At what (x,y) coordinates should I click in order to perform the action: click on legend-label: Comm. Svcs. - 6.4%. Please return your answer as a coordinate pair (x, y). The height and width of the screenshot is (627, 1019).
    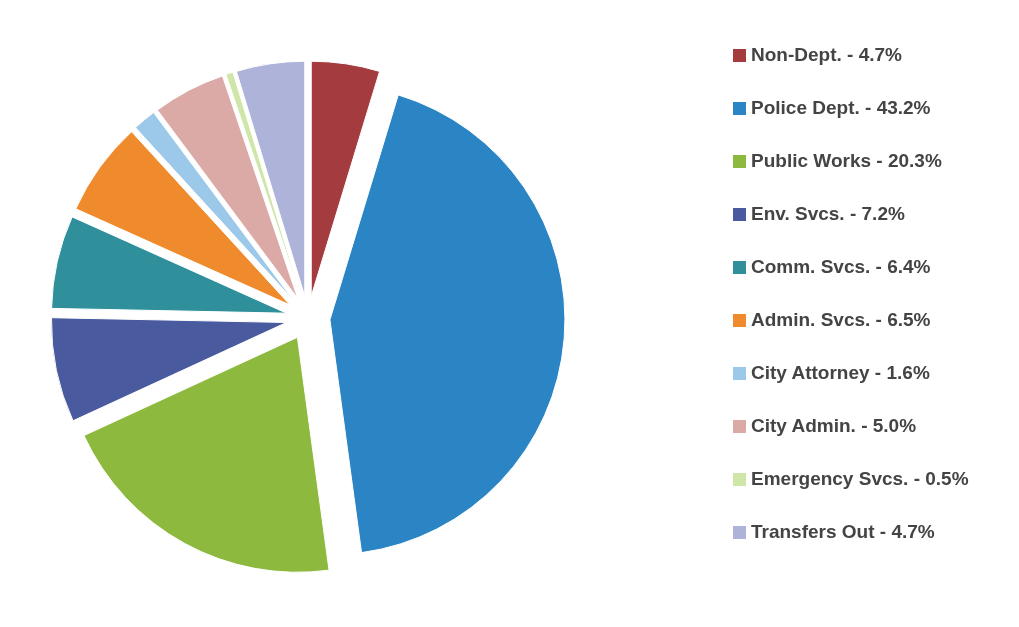
    Looking at the image, I should click on (841, 266).